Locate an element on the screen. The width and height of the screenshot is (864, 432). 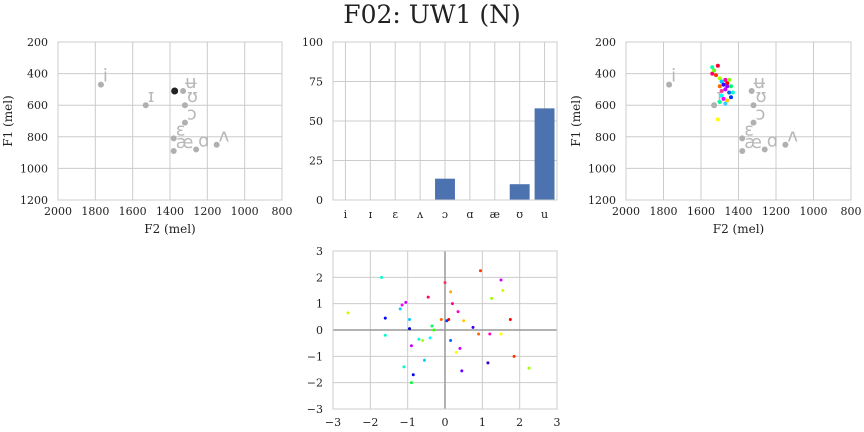
x-tick-label: 1400 is located at coordinates (739, 211).